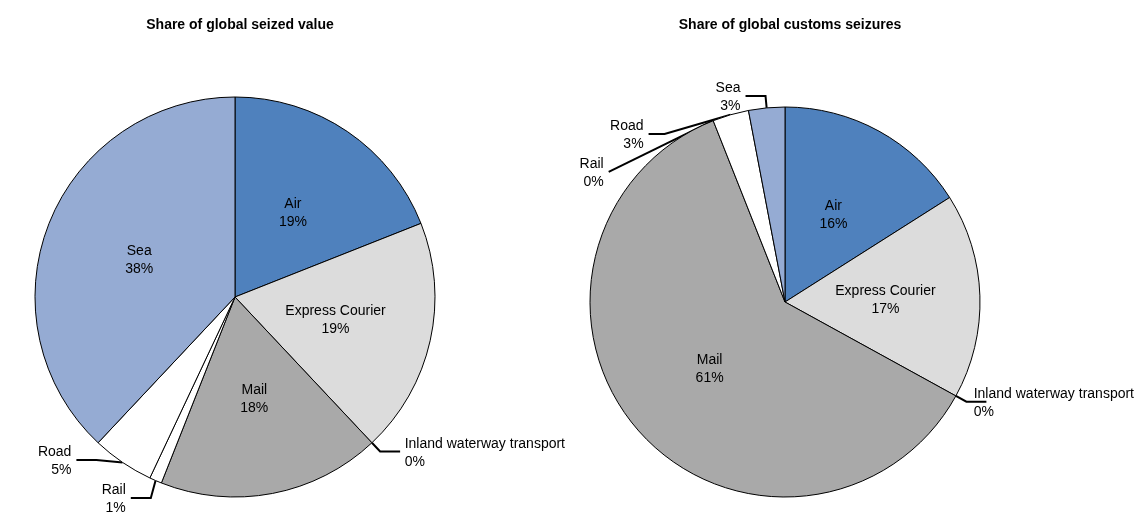  What do you see at coordinates (485, 442) in the screenshot?
I see `legend-label: Inland waterway transport` at bounding box center [485, 442].